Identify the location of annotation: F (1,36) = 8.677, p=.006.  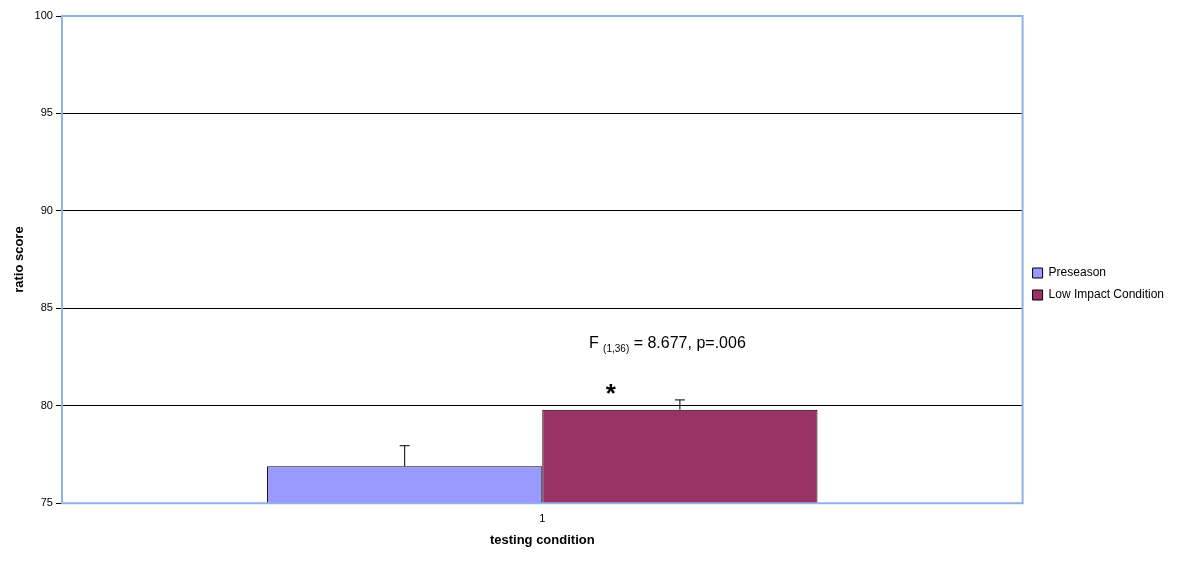
(667, 343).